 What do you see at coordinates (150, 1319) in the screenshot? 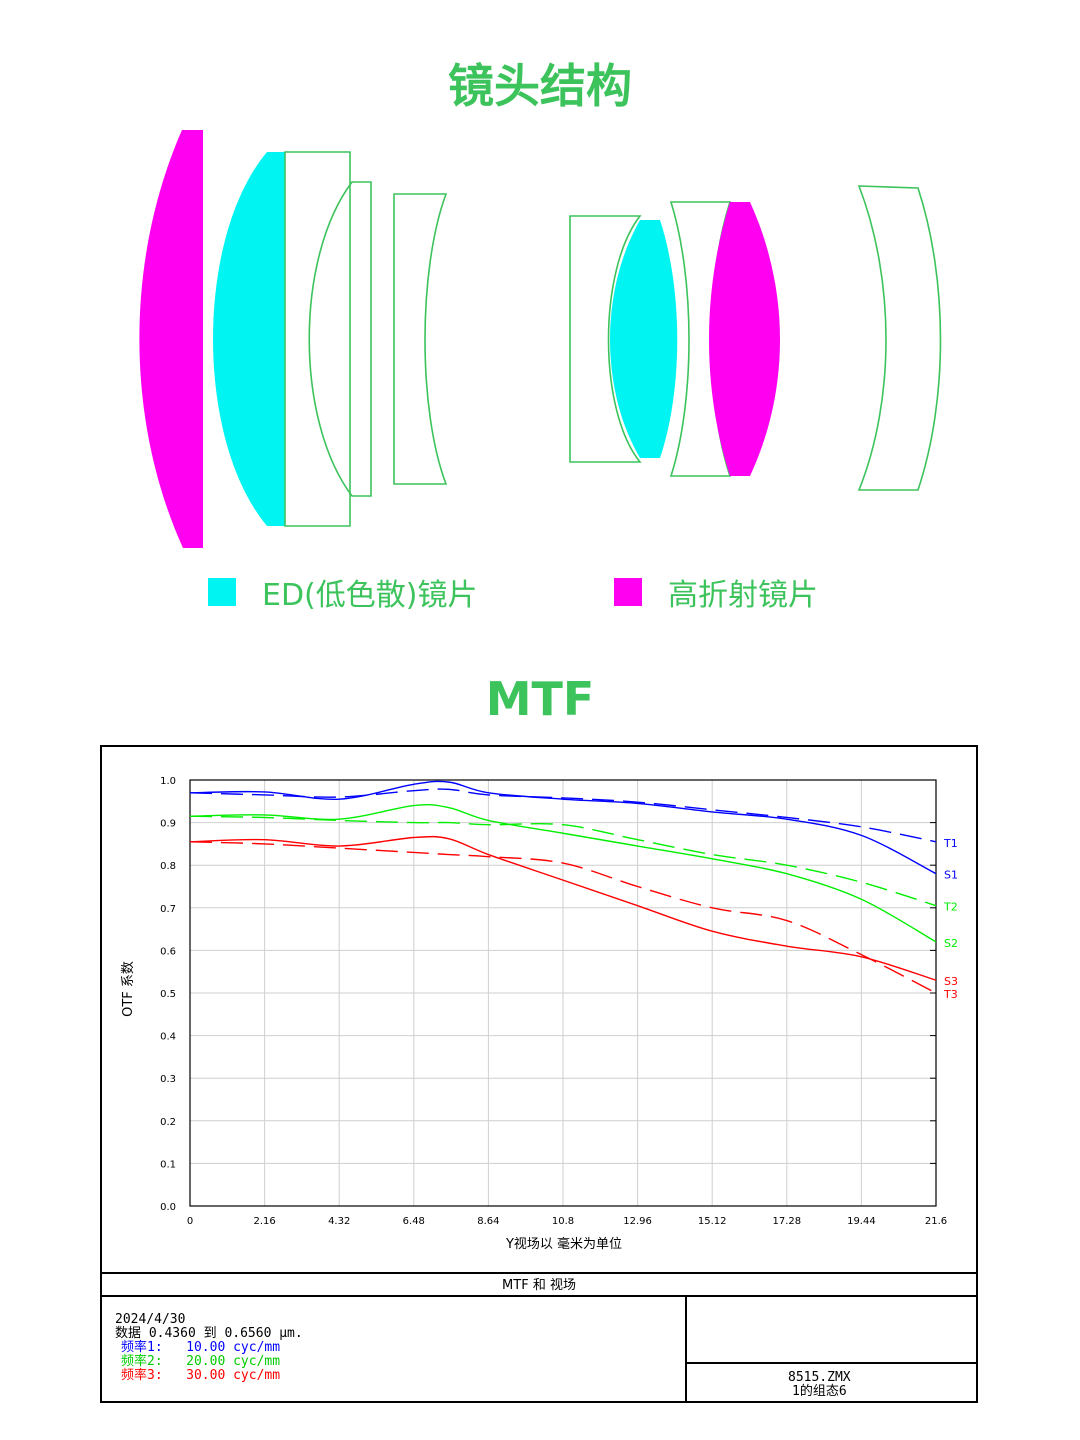
I see `info-date: 2024/4/30` at bounding box center [150, 1319].